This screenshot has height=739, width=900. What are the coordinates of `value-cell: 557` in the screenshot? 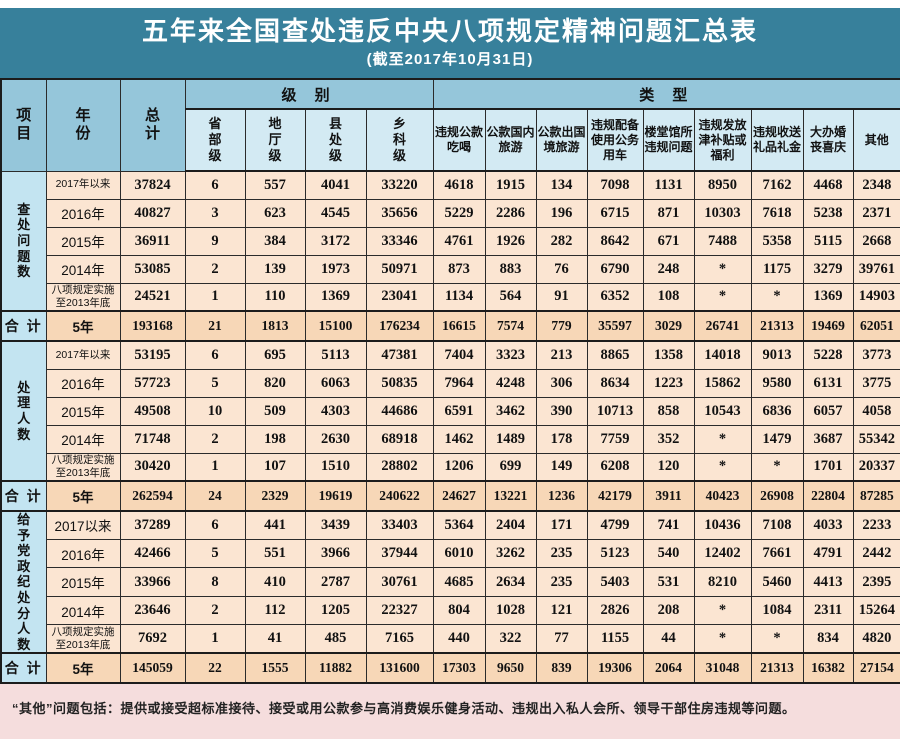 It's located at (275, 185).